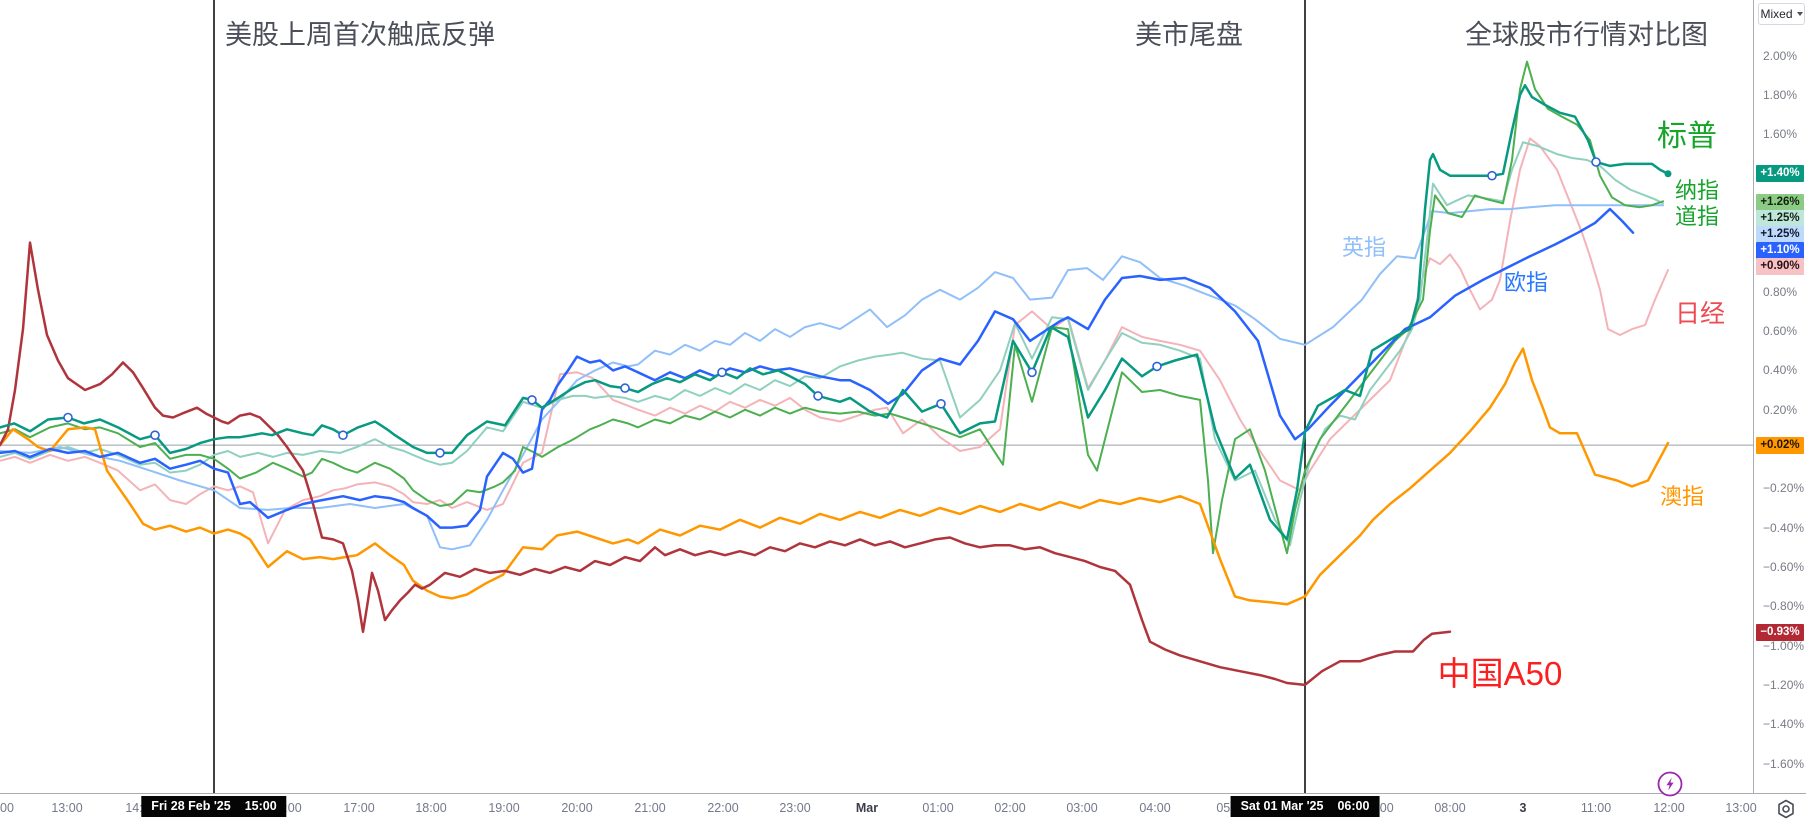 Image resolution: width=1806 pixels, height=821 pixels. I want to click on session-date-badge: Fri 28 Feb '25 15:00, so click(214, 806).